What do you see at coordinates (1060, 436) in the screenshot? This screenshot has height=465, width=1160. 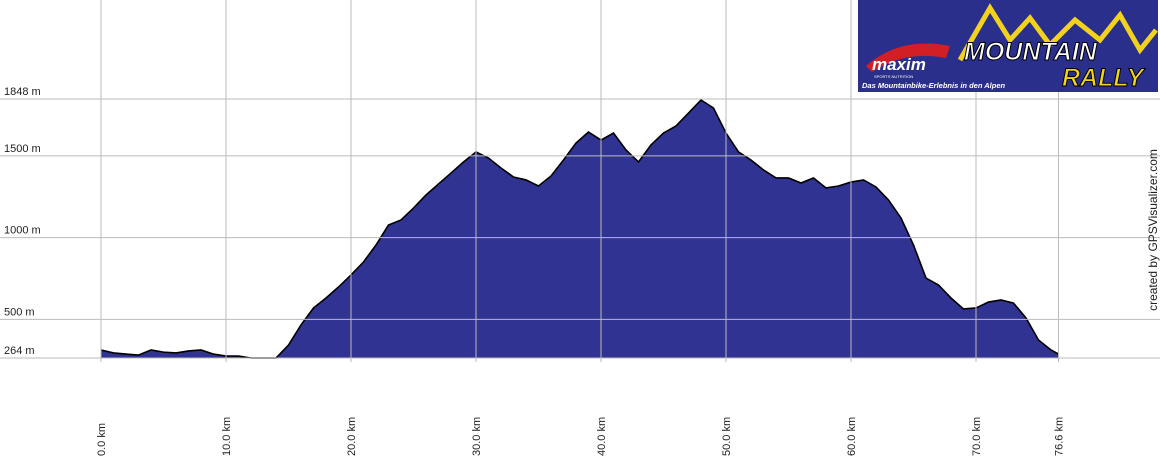 I see `x-tick-label: 76.6 km` at bounding box center [1060, 436].